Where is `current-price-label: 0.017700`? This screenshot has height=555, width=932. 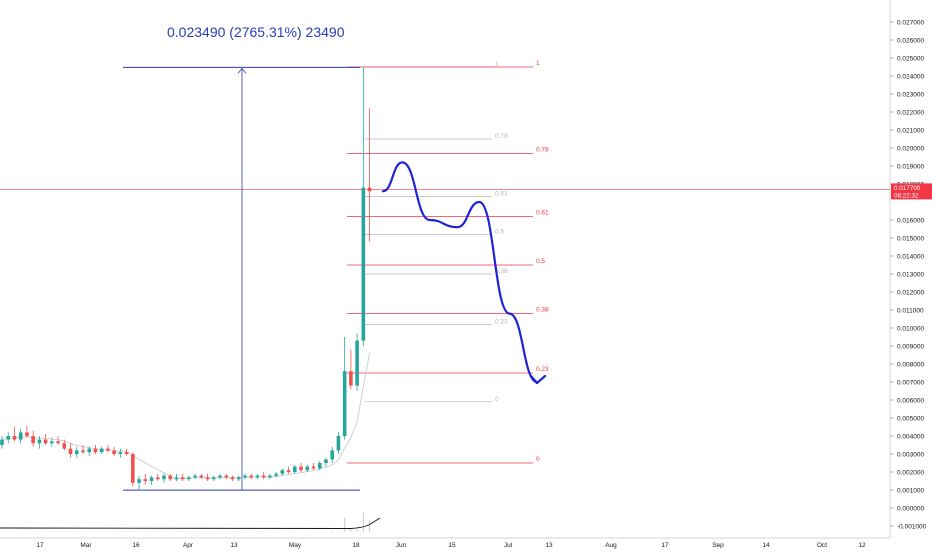
current-price-label: 0.017700 is located at coordinates (907, 188).